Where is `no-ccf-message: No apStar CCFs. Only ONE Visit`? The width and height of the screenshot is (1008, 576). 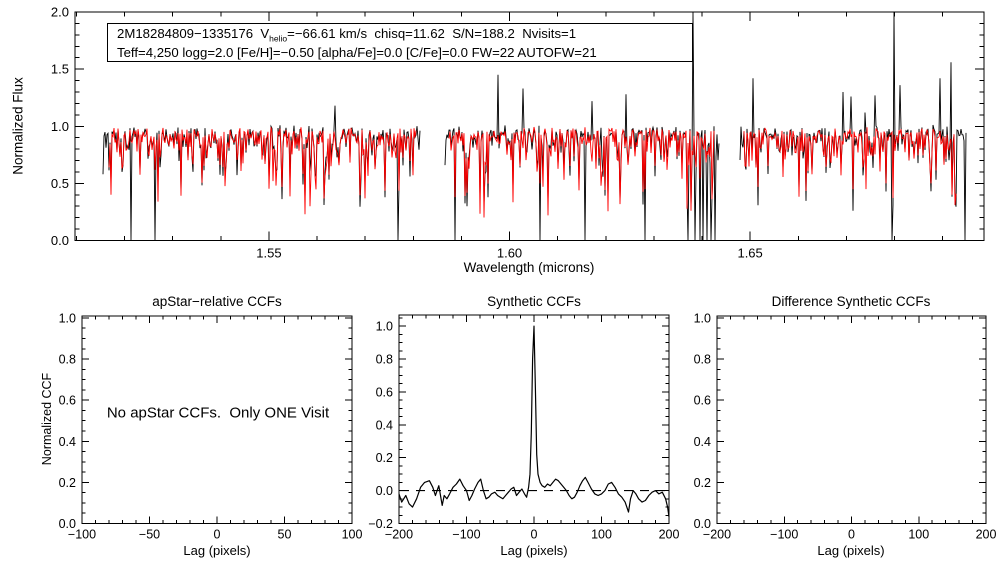 no-ccf-message: No apStar CCFs. Only ONE Visit is located at coordinates (218, 413).